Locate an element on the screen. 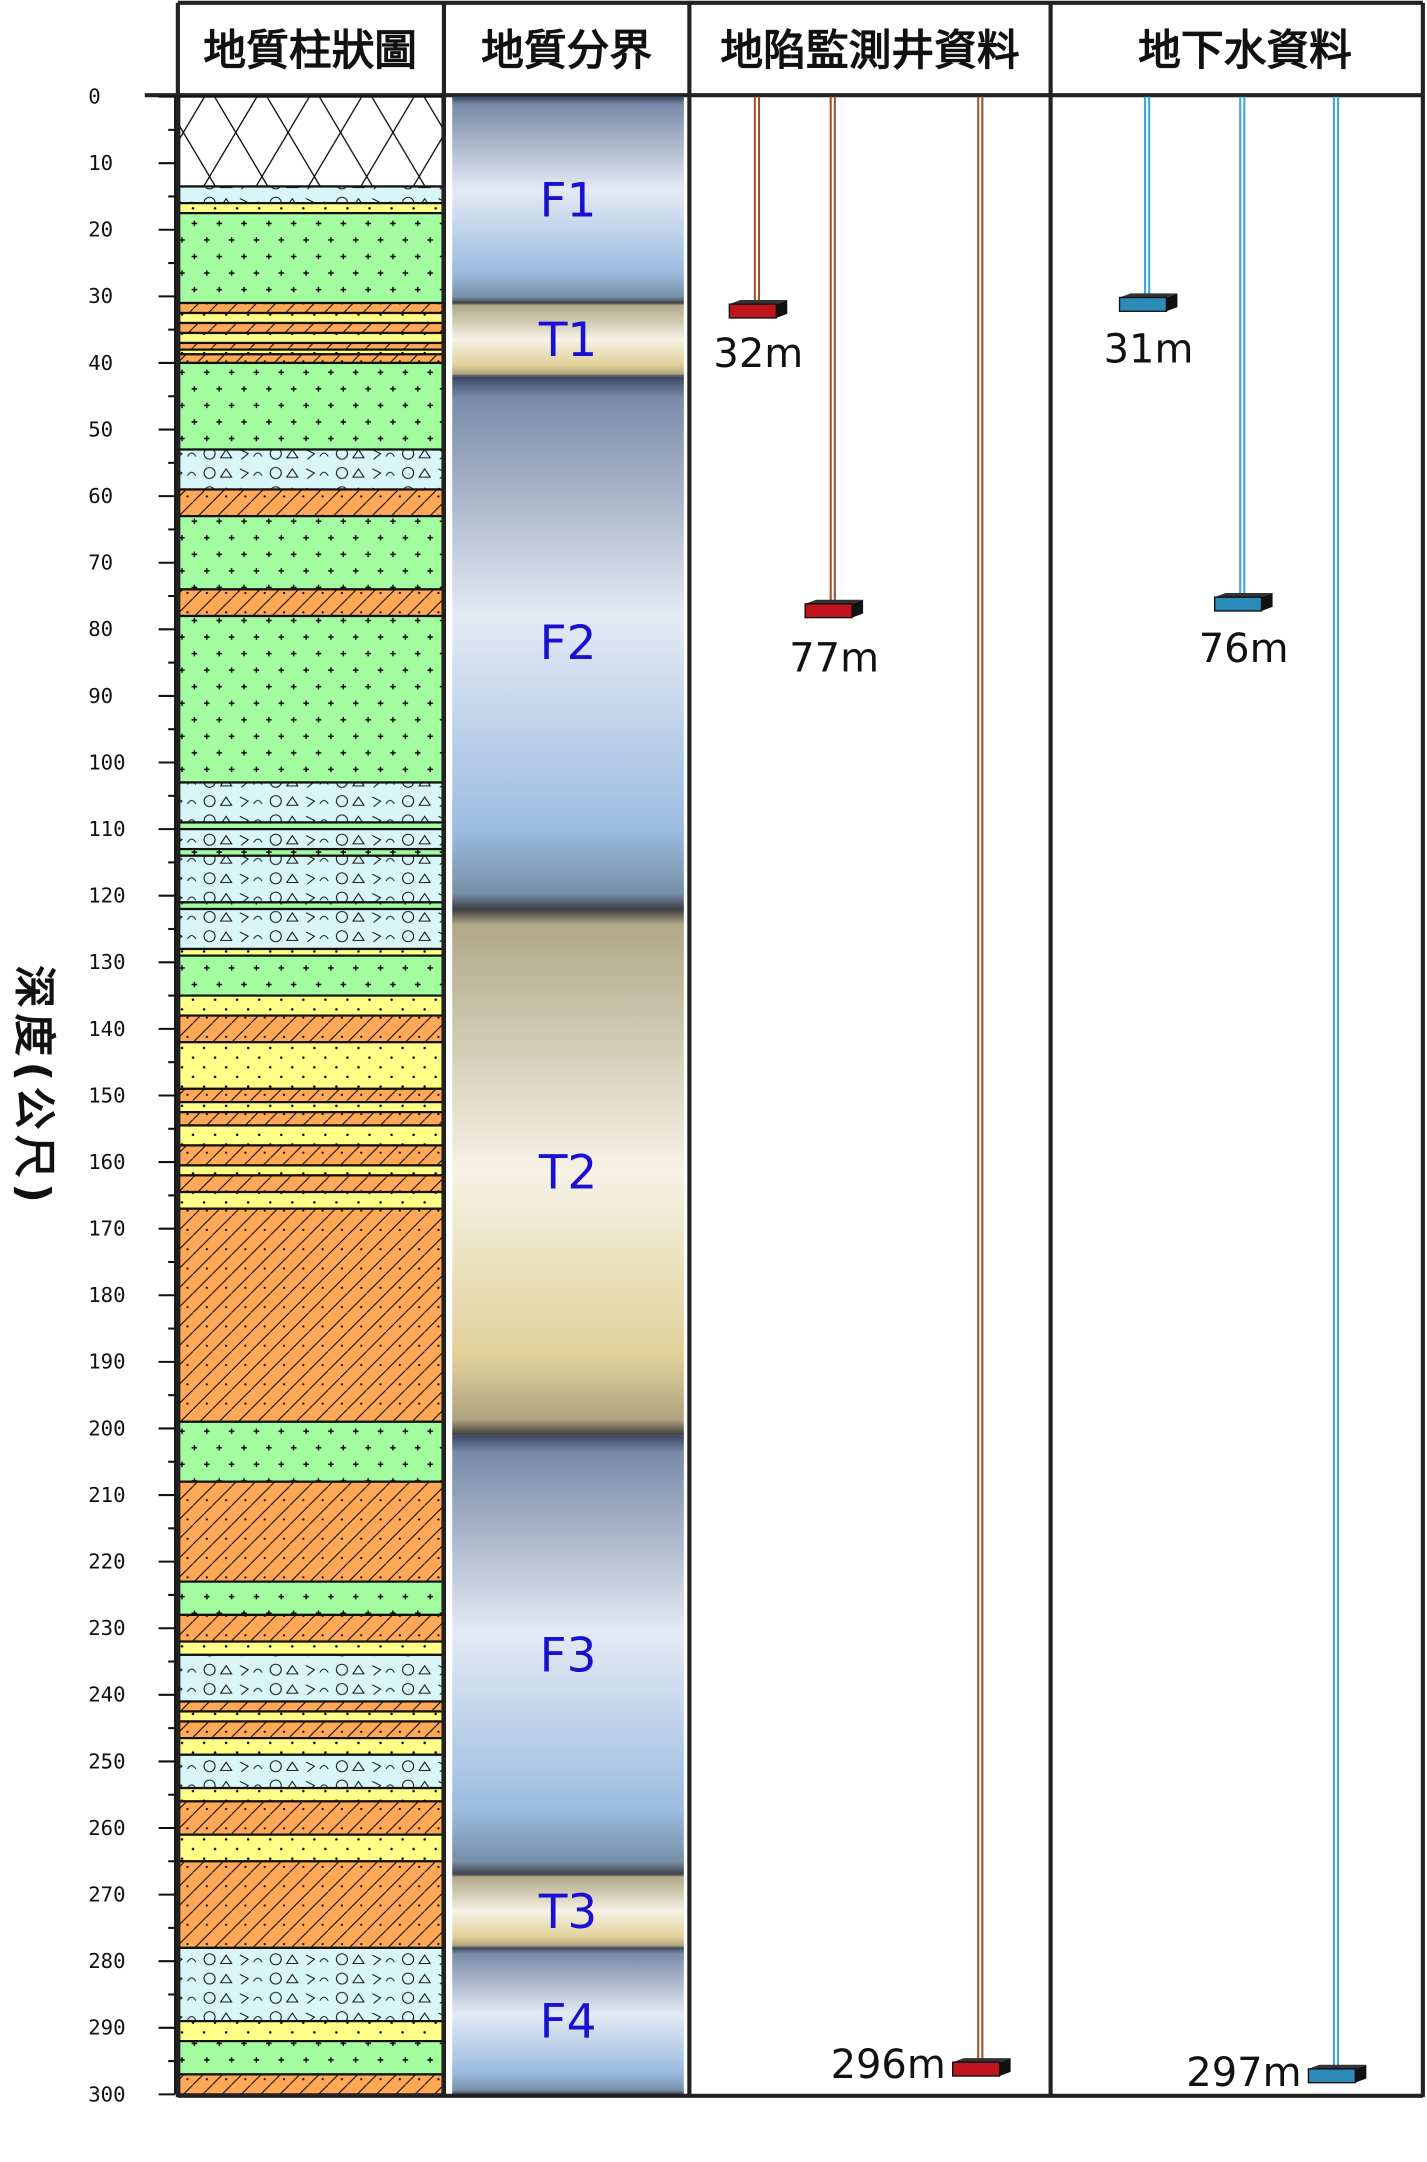 The width and height of the screenshot is (1427, 2162). header-geologic-column: 地質柱狀圖 is located at coordinates (310, 51).